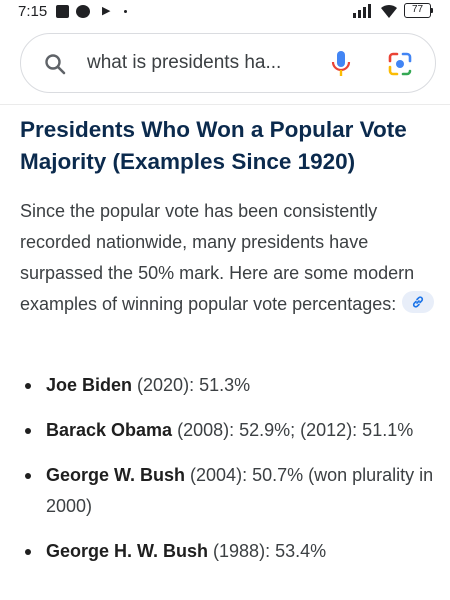  Describe the element at coordinates (33, 11) in the screenshot. I see `status-time: 7:15` at that location.